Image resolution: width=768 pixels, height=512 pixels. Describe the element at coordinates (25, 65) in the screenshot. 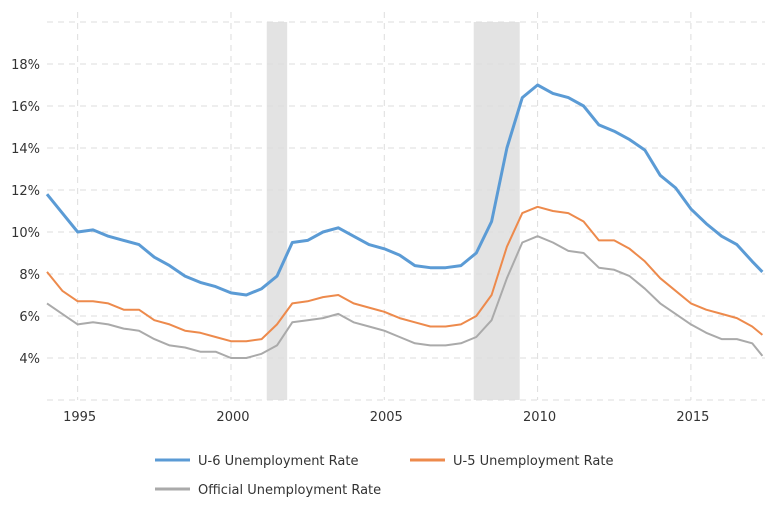

I see `y-tick-label: 18%` at that location.